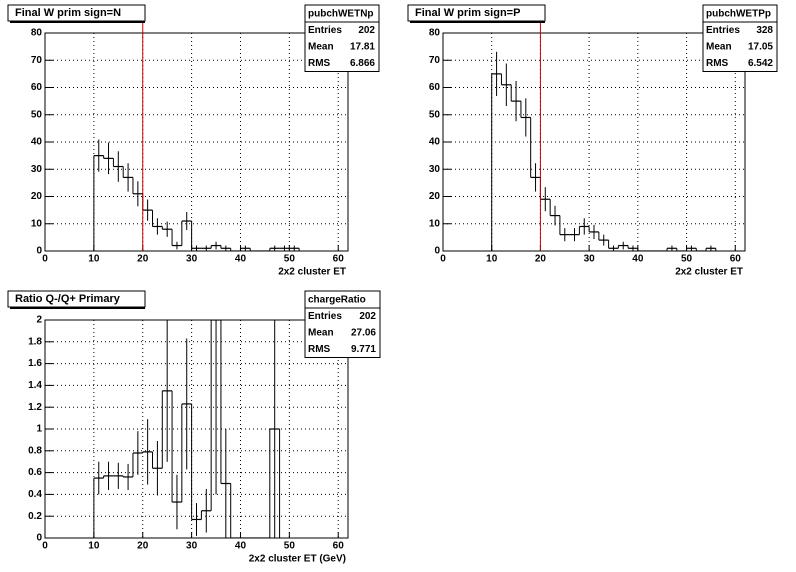  I want to click on chart-title: Final W prim sign=N, so click(68, 13).